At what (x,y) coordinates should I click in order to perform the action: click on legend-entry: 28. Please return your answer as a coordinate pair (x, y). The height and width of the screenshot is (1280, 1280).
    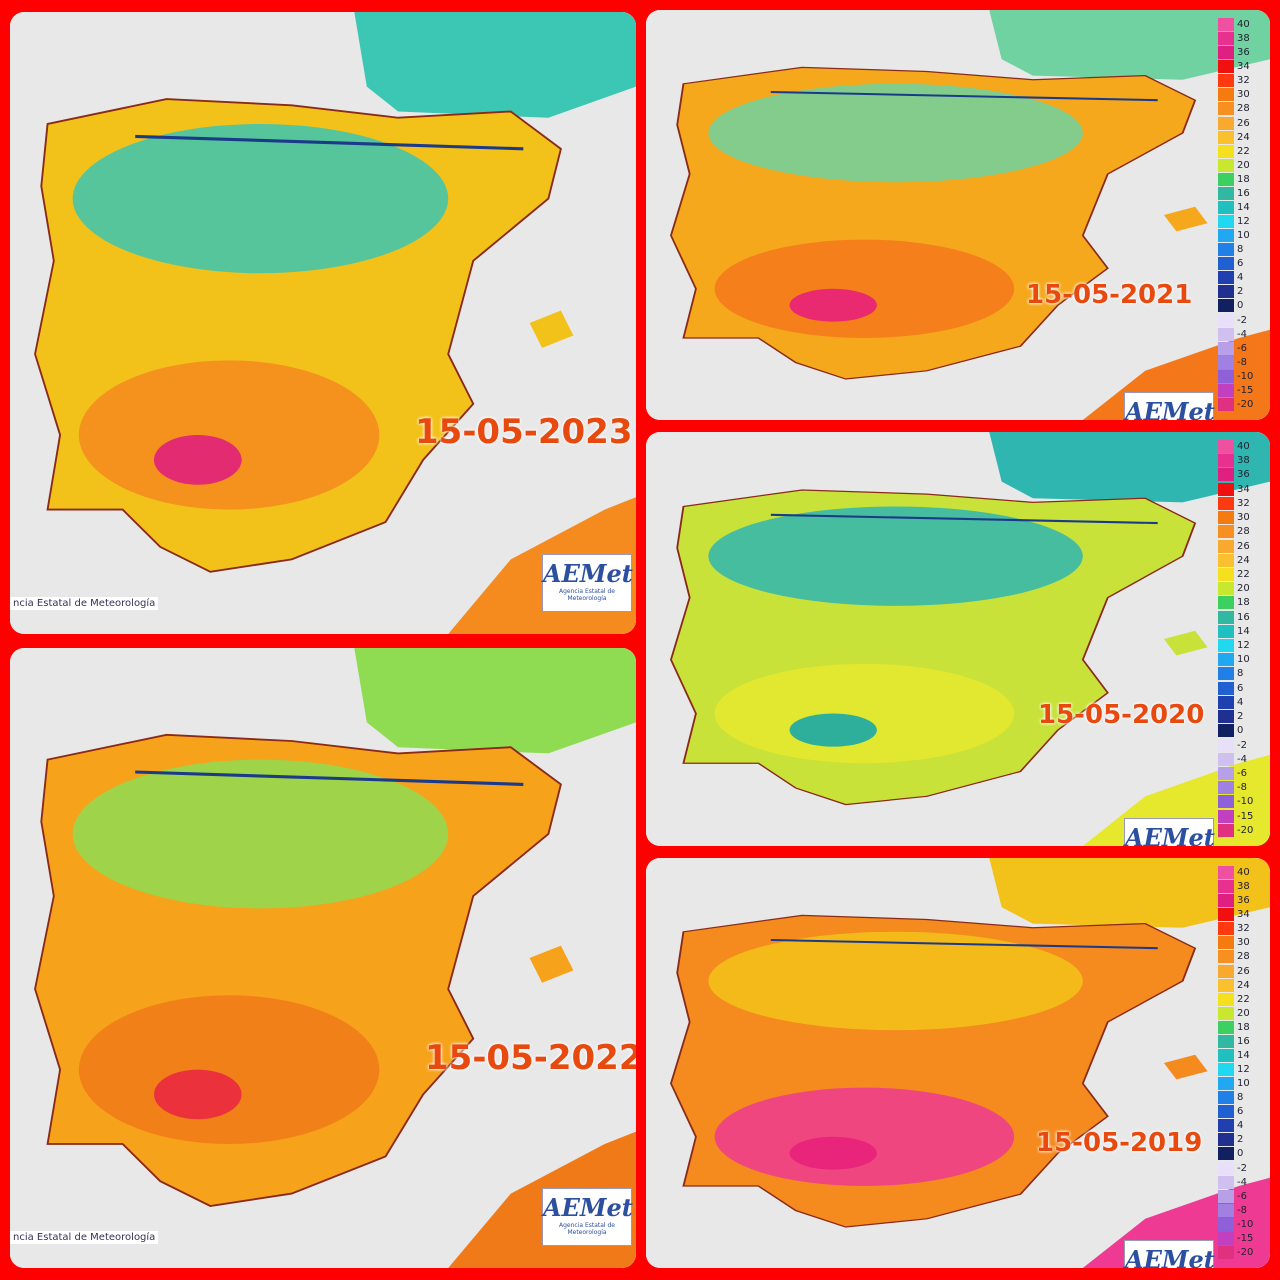
    Looking at the image, I should click on (1243, 957).